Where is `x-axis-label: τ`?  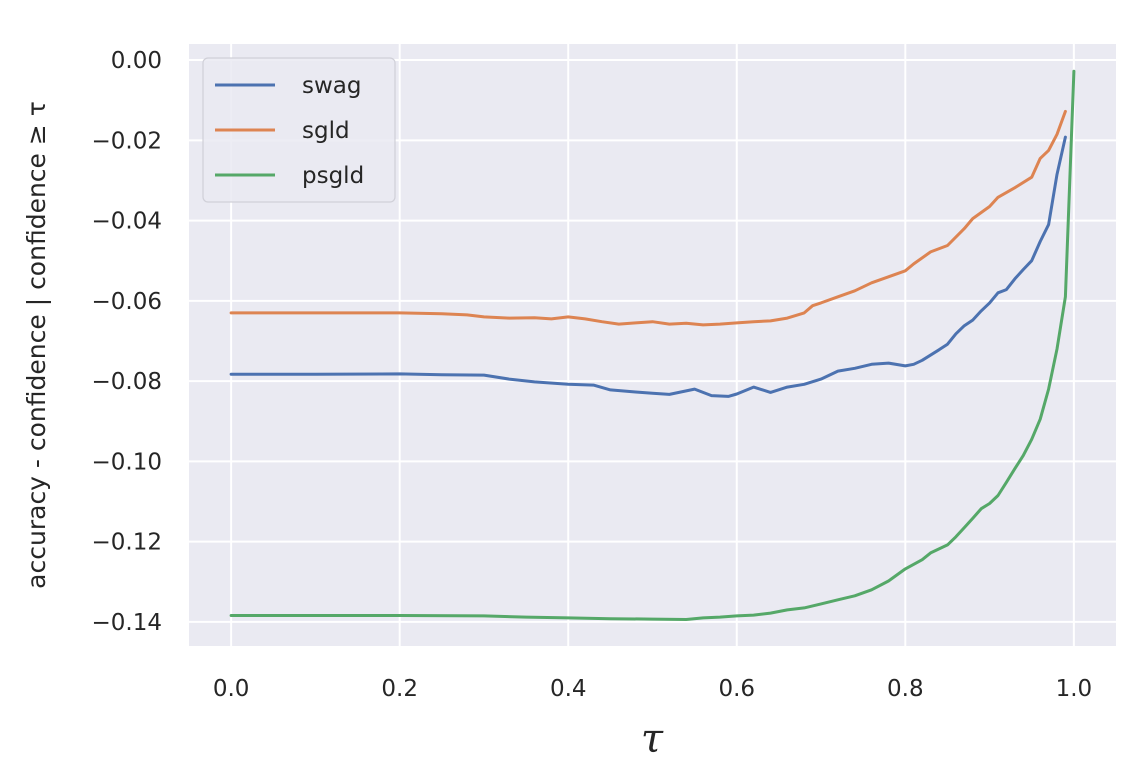 x-axis-label: τ is located at coordinates (652, 739).